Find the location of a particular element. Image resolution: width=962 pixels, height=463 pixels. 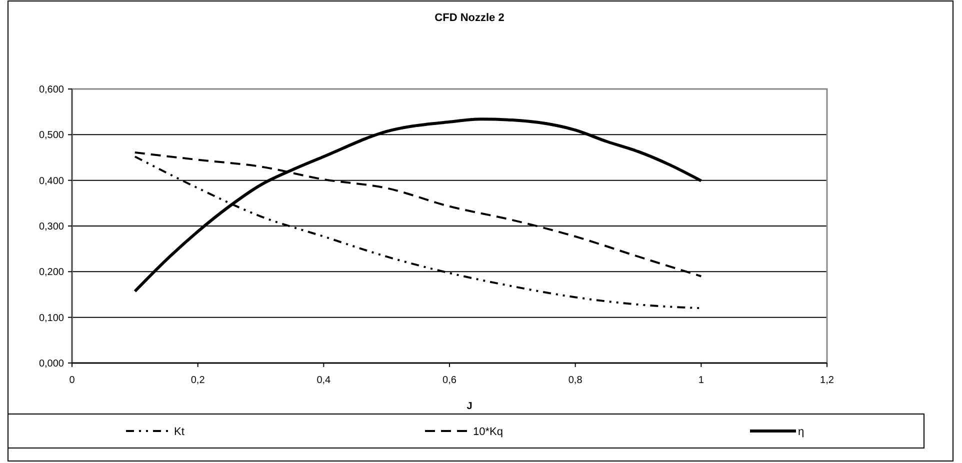

y-tick-label: 0,200 is located at coordinates (51, 272).